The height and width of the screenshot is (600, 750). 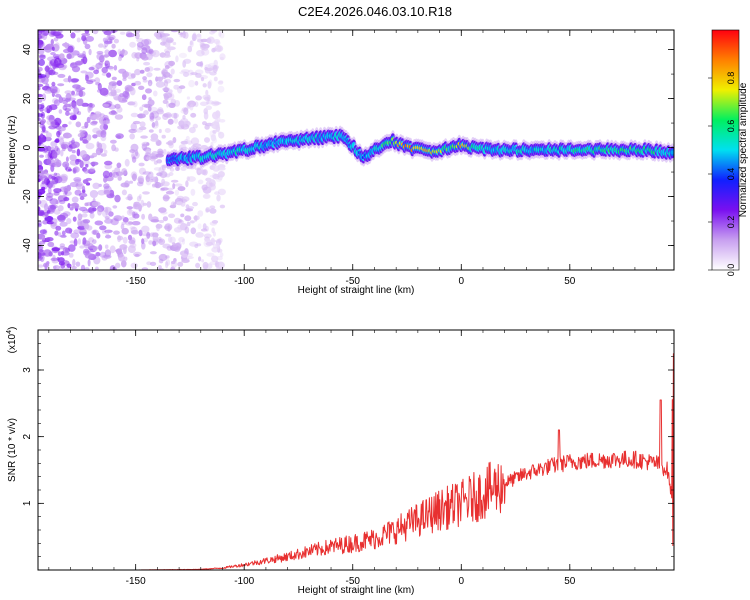 What do you see at coordinates (731, 174) in the screenshot?
I see `colorbar-tick-label: 0.4` at bounding box center [731, 174].